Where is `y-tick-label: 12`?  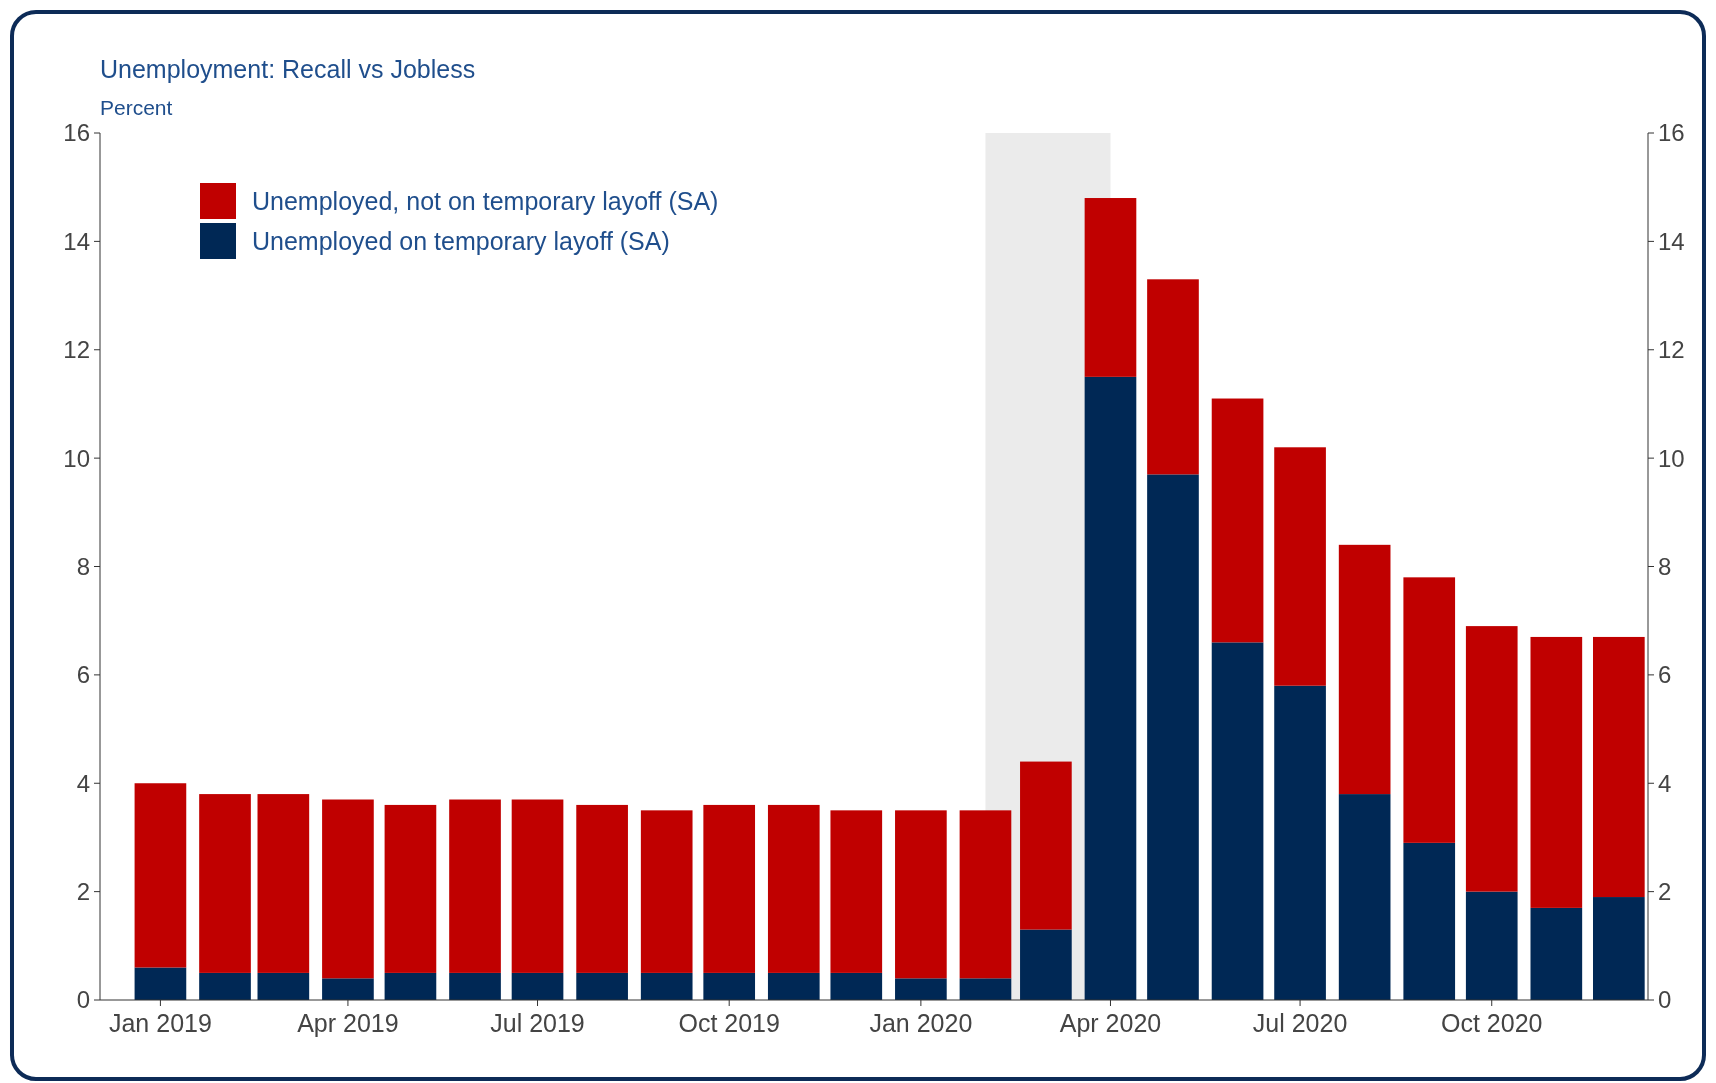 y-tick-label: 12 is located at coordinates (76, 350).